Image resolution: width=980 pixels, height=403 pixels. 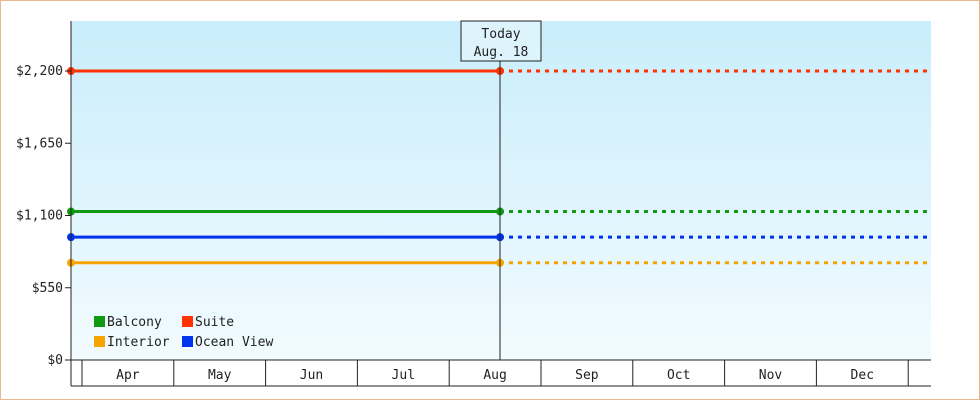 What do you see at coordinates (501, 52) in the screenshot?
I see `today-date: Aug. 18` at bounding box center [501, 52].